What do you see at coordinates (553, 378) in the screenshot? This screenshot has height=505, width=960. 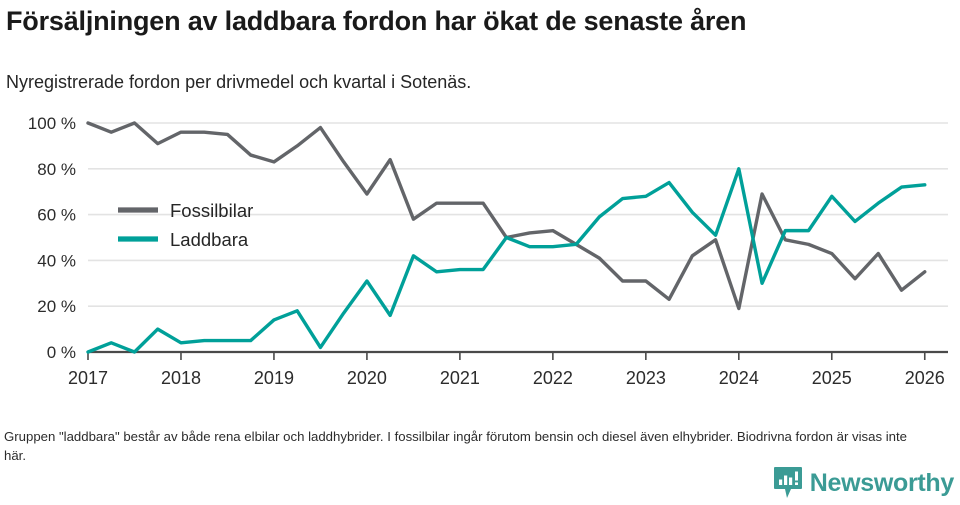 I see `x-axis-tick-label: 2022` at bounding box center [553, 378].